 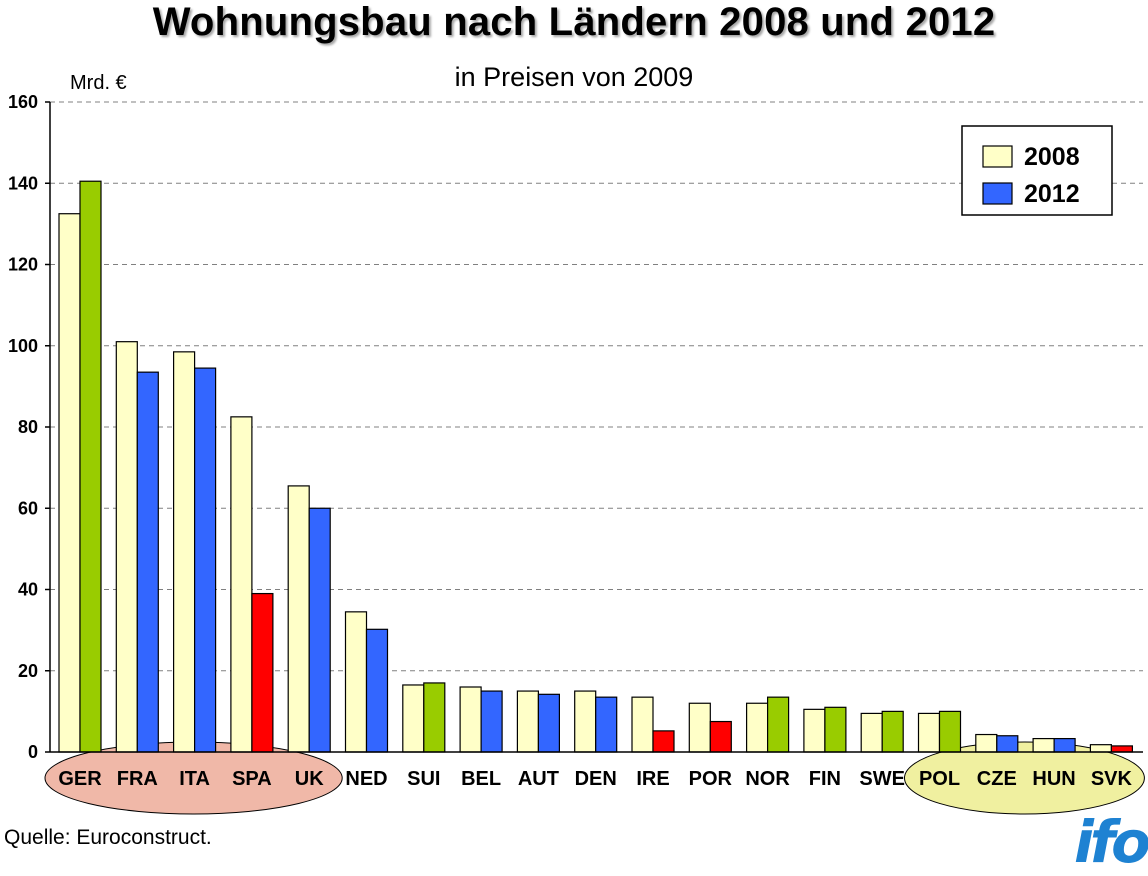 What do you see at coordinates (80, 779) in the screenshot?
I see `category-label: GER` at bounding box center [80, 779].